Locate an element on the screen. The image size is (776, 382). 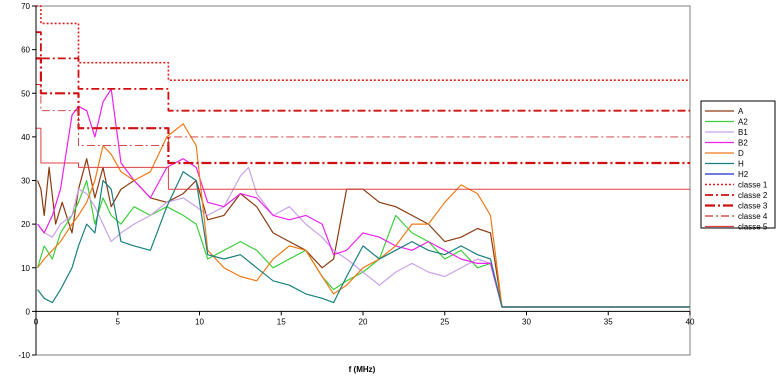
y-tick-label: 10 is located at coordinates (25, 268).